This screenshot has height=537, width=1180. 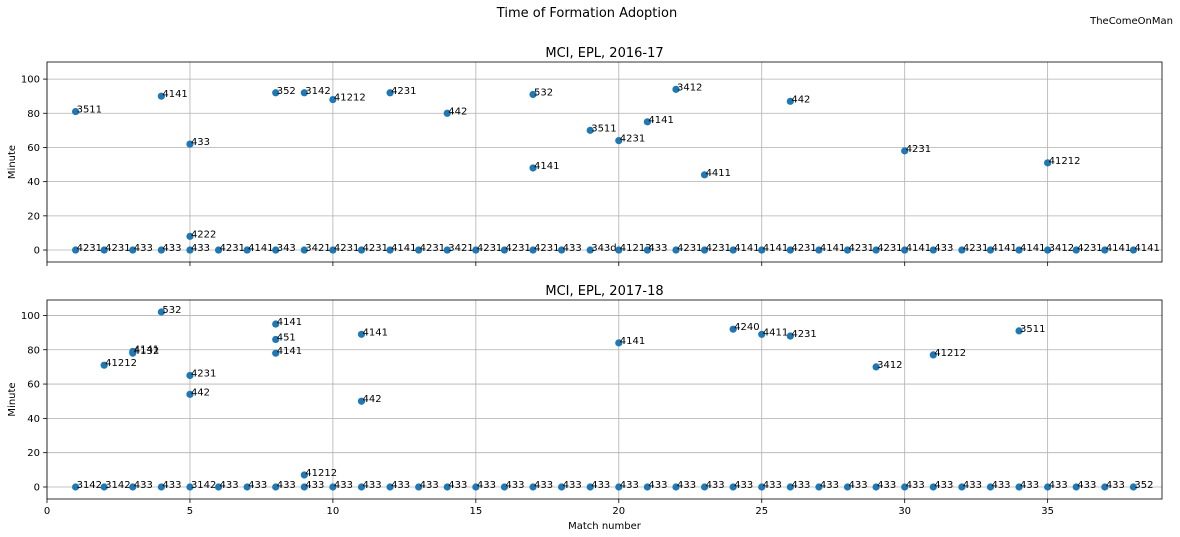 I want to click on x-tick-label: 20, so click(x=618, y=511).